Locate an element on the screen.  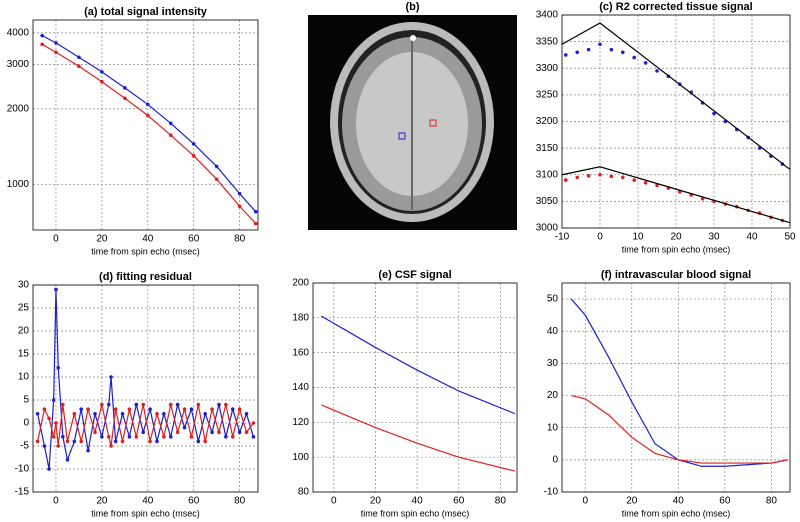
red-roi is located at coordinates (433, 123).